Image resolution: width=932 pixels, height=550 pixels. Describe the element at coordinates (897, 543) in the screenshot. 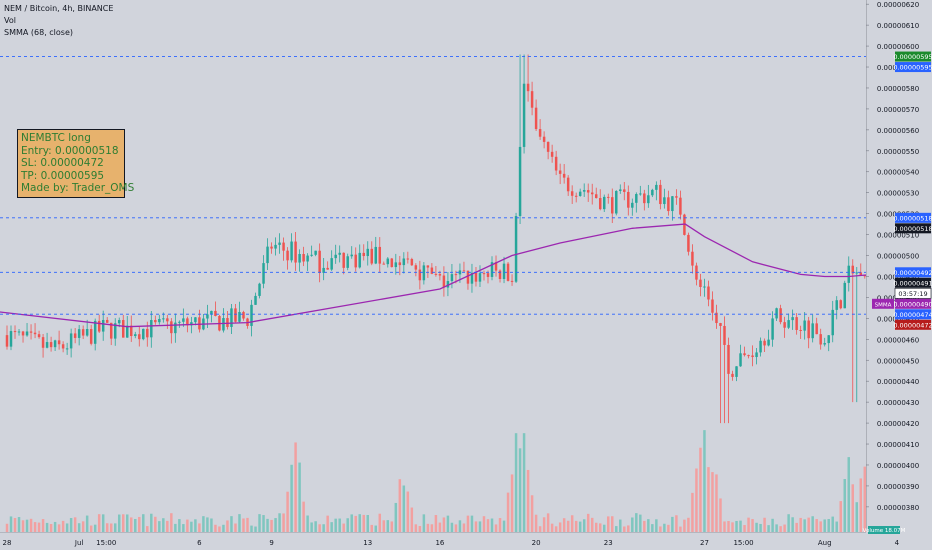

I see `time-tick-label: 4` at that location.